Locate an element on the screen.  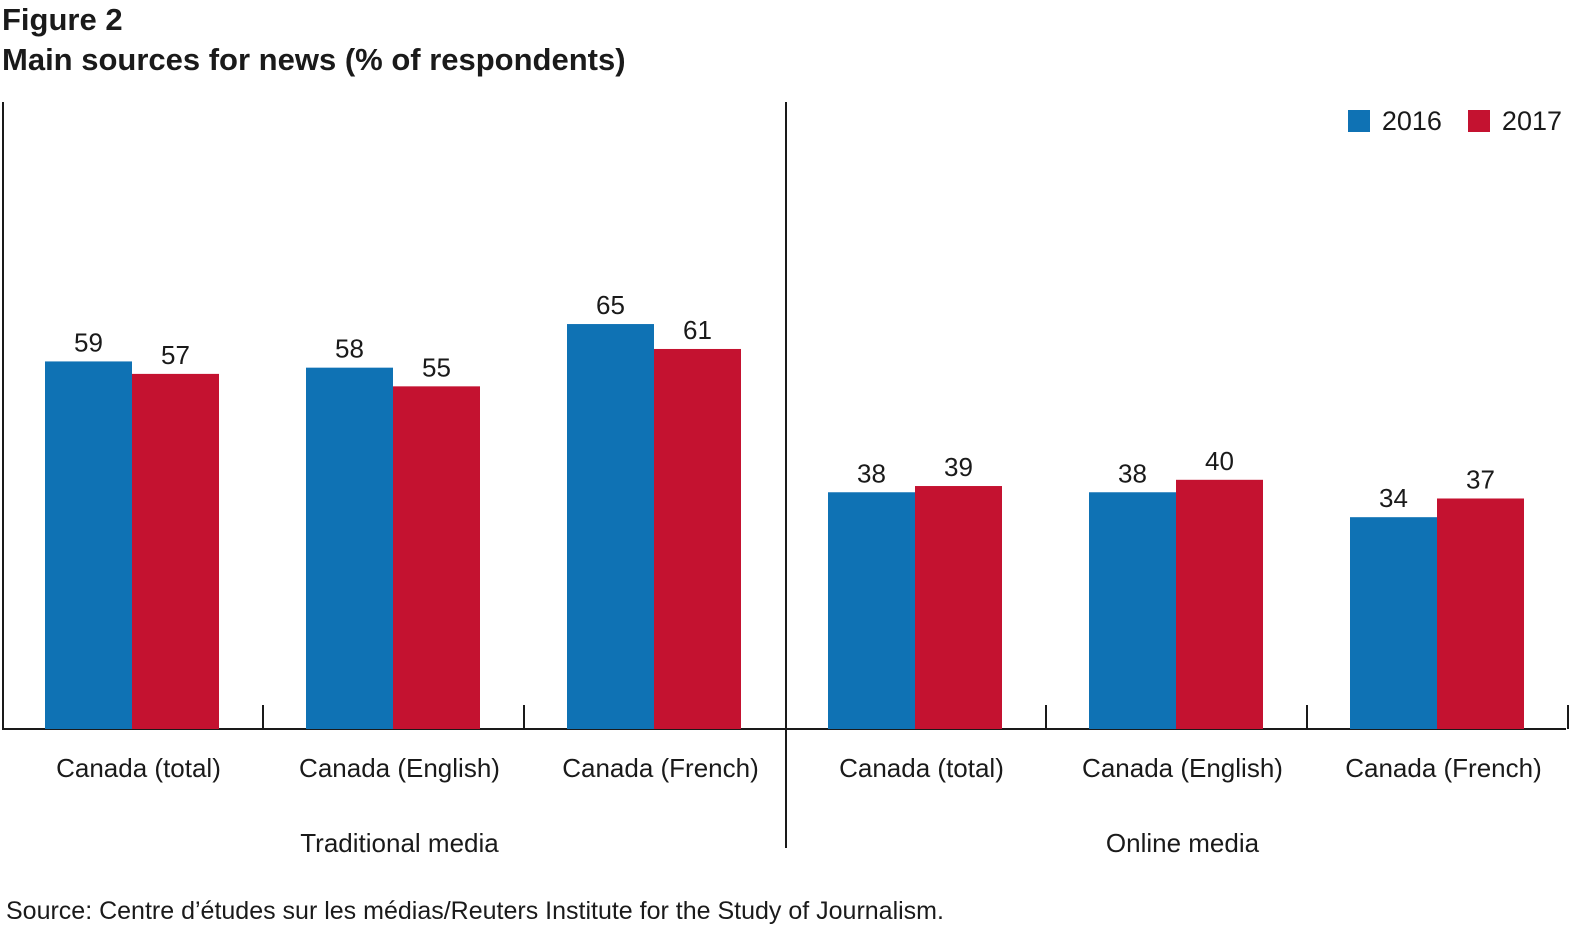
data-label-2017-1: 57 is located at coordinates (175, 355).